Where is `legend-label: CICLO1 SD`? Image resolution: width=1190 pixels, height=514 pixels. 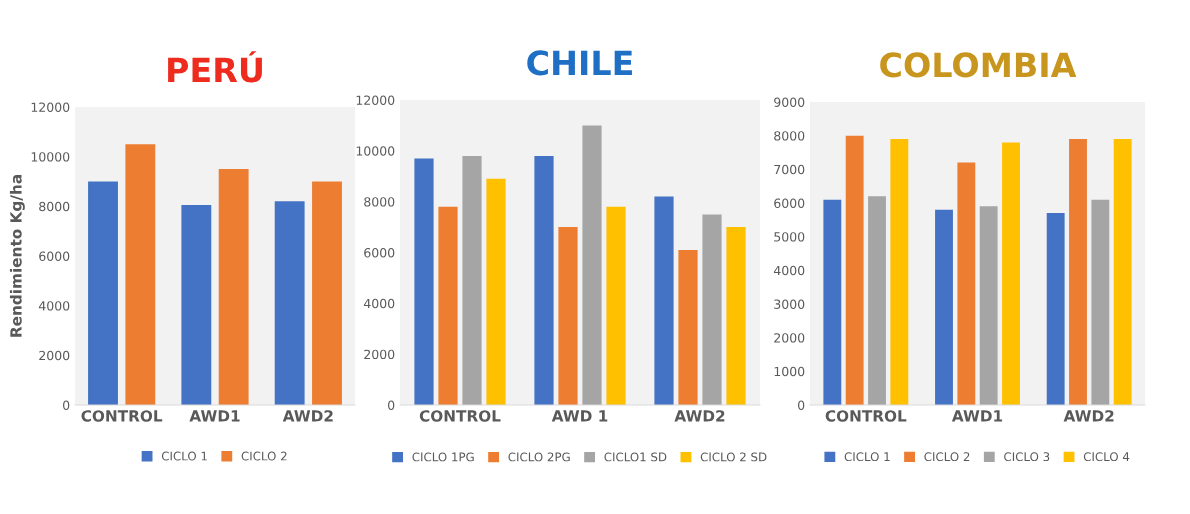 legend-label: CICLO1 SD is located at coordinates (635, 457).